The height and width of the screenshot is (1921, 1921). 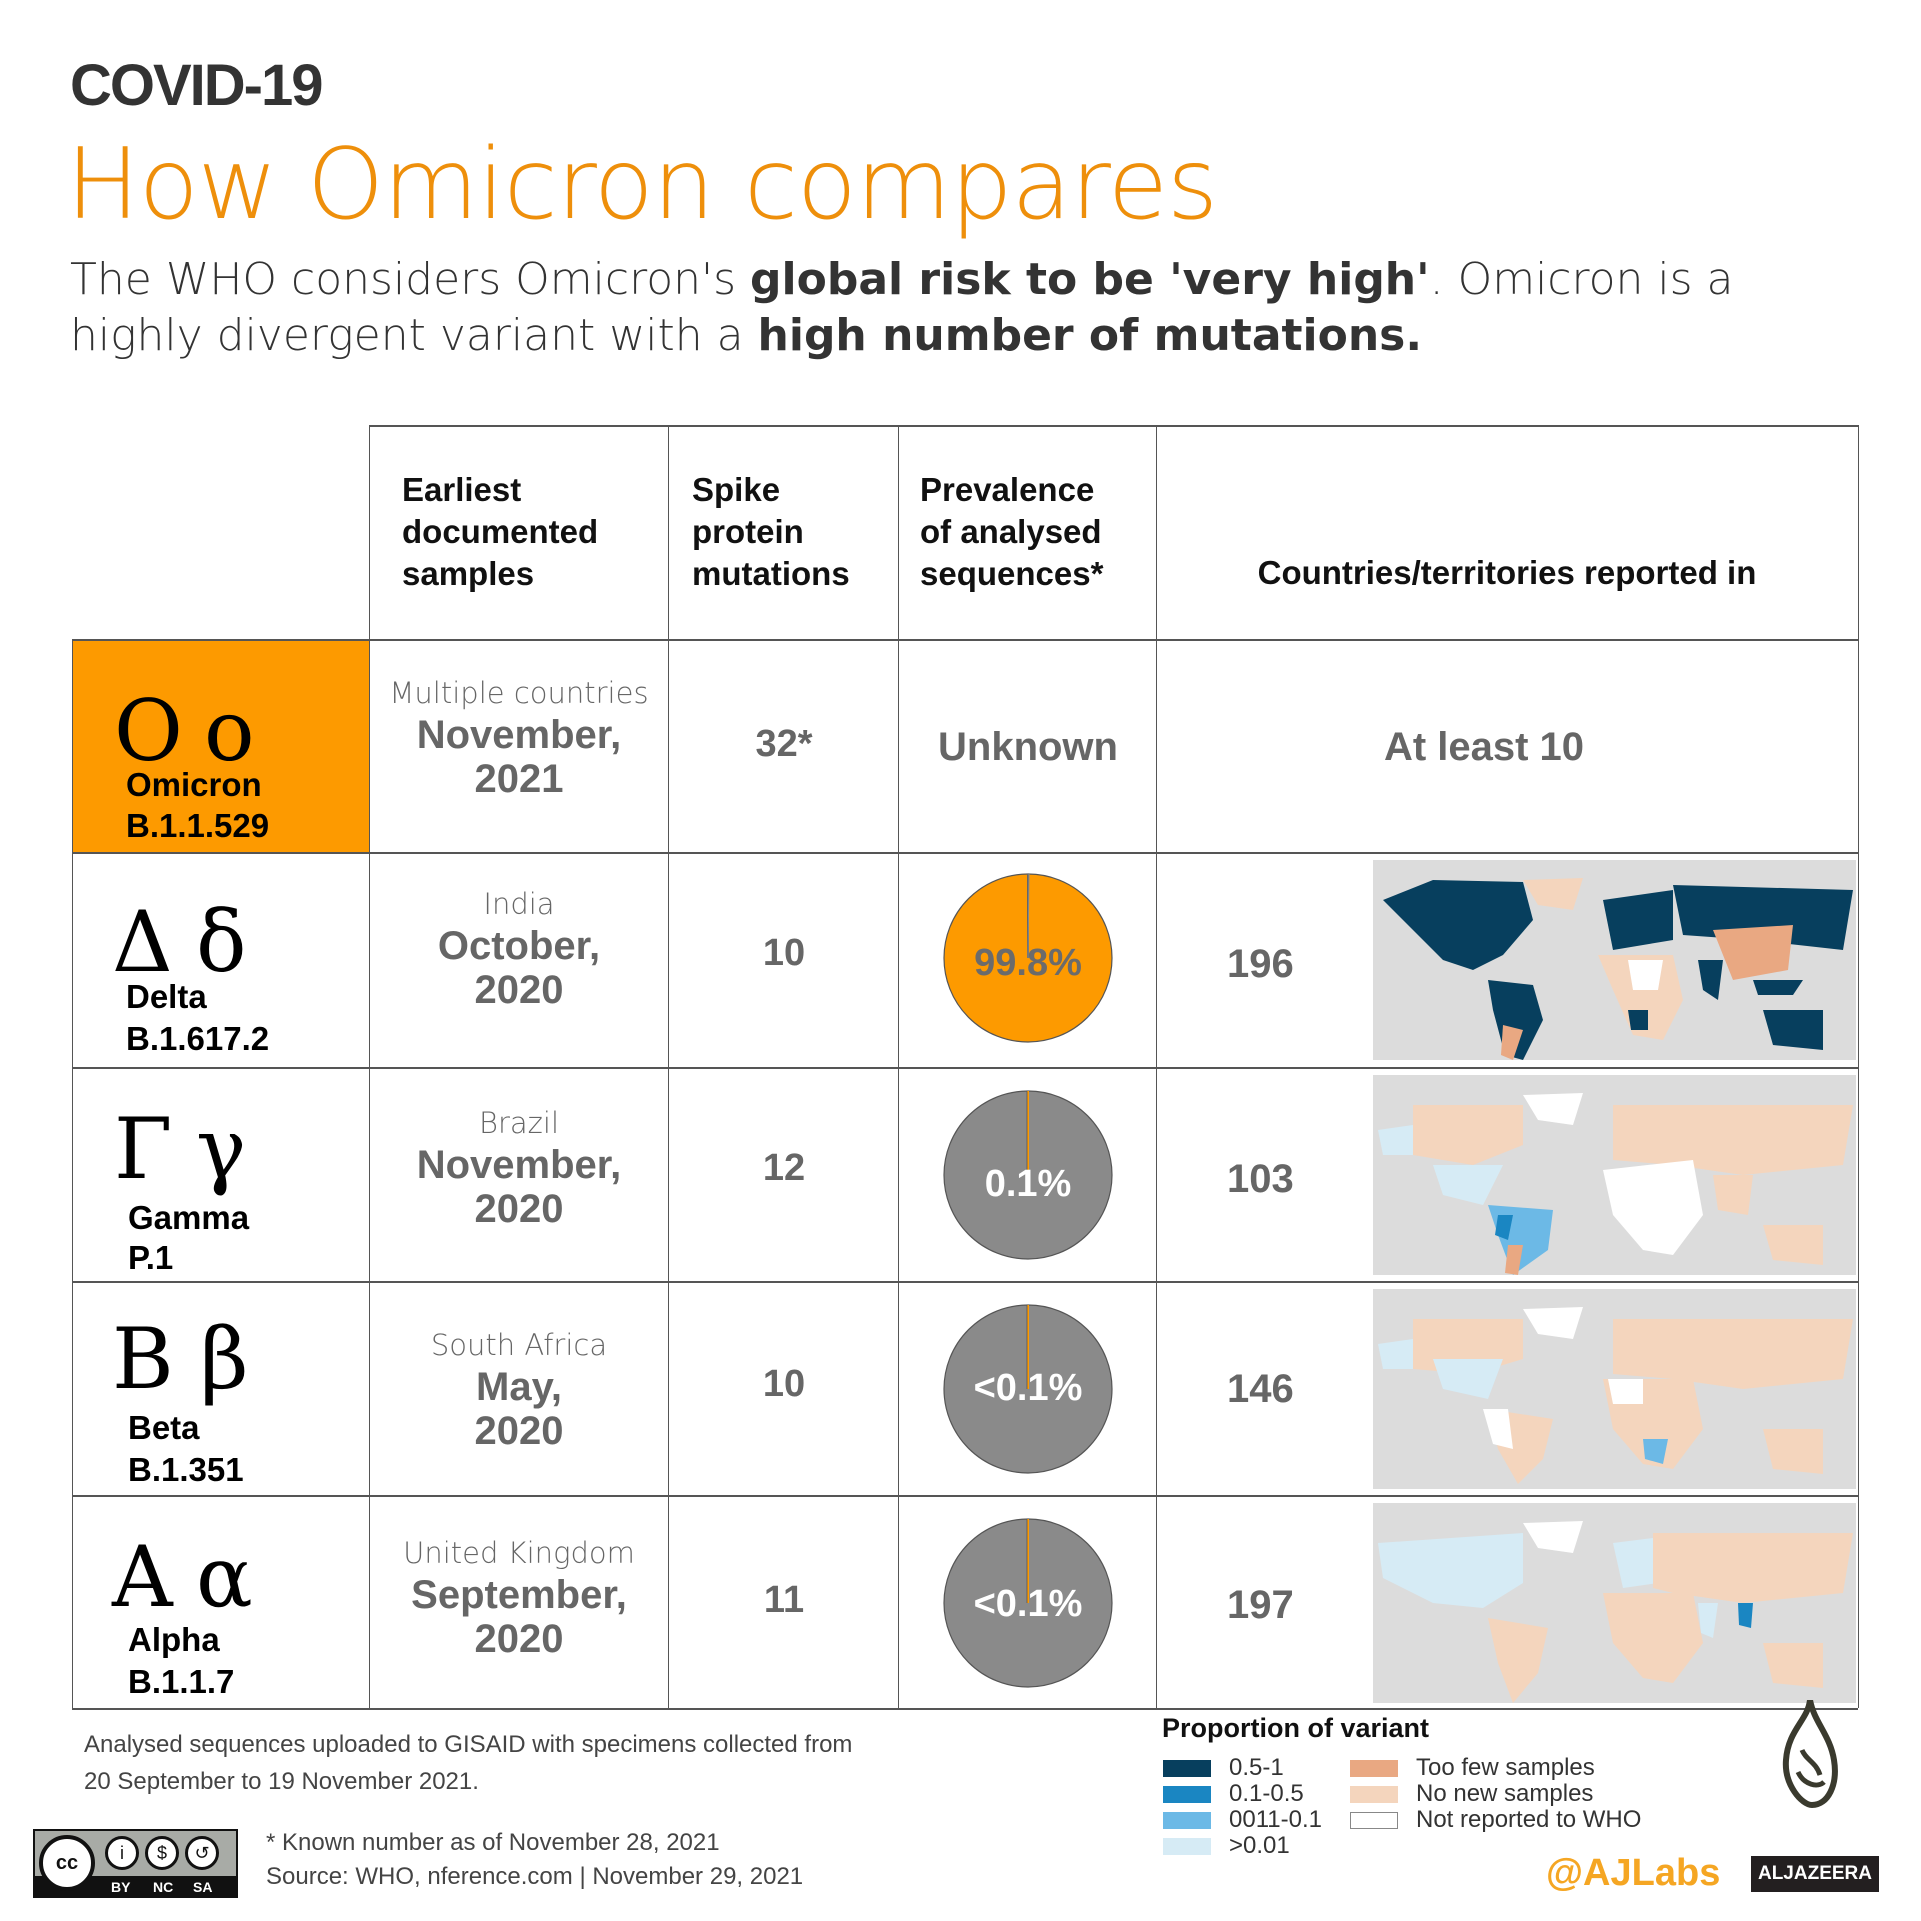 What do you see at coordinates (1028, 1184) in the screenshot?
I see `prevalence-label: 0.1%` at bounding box center [1028, 1184].